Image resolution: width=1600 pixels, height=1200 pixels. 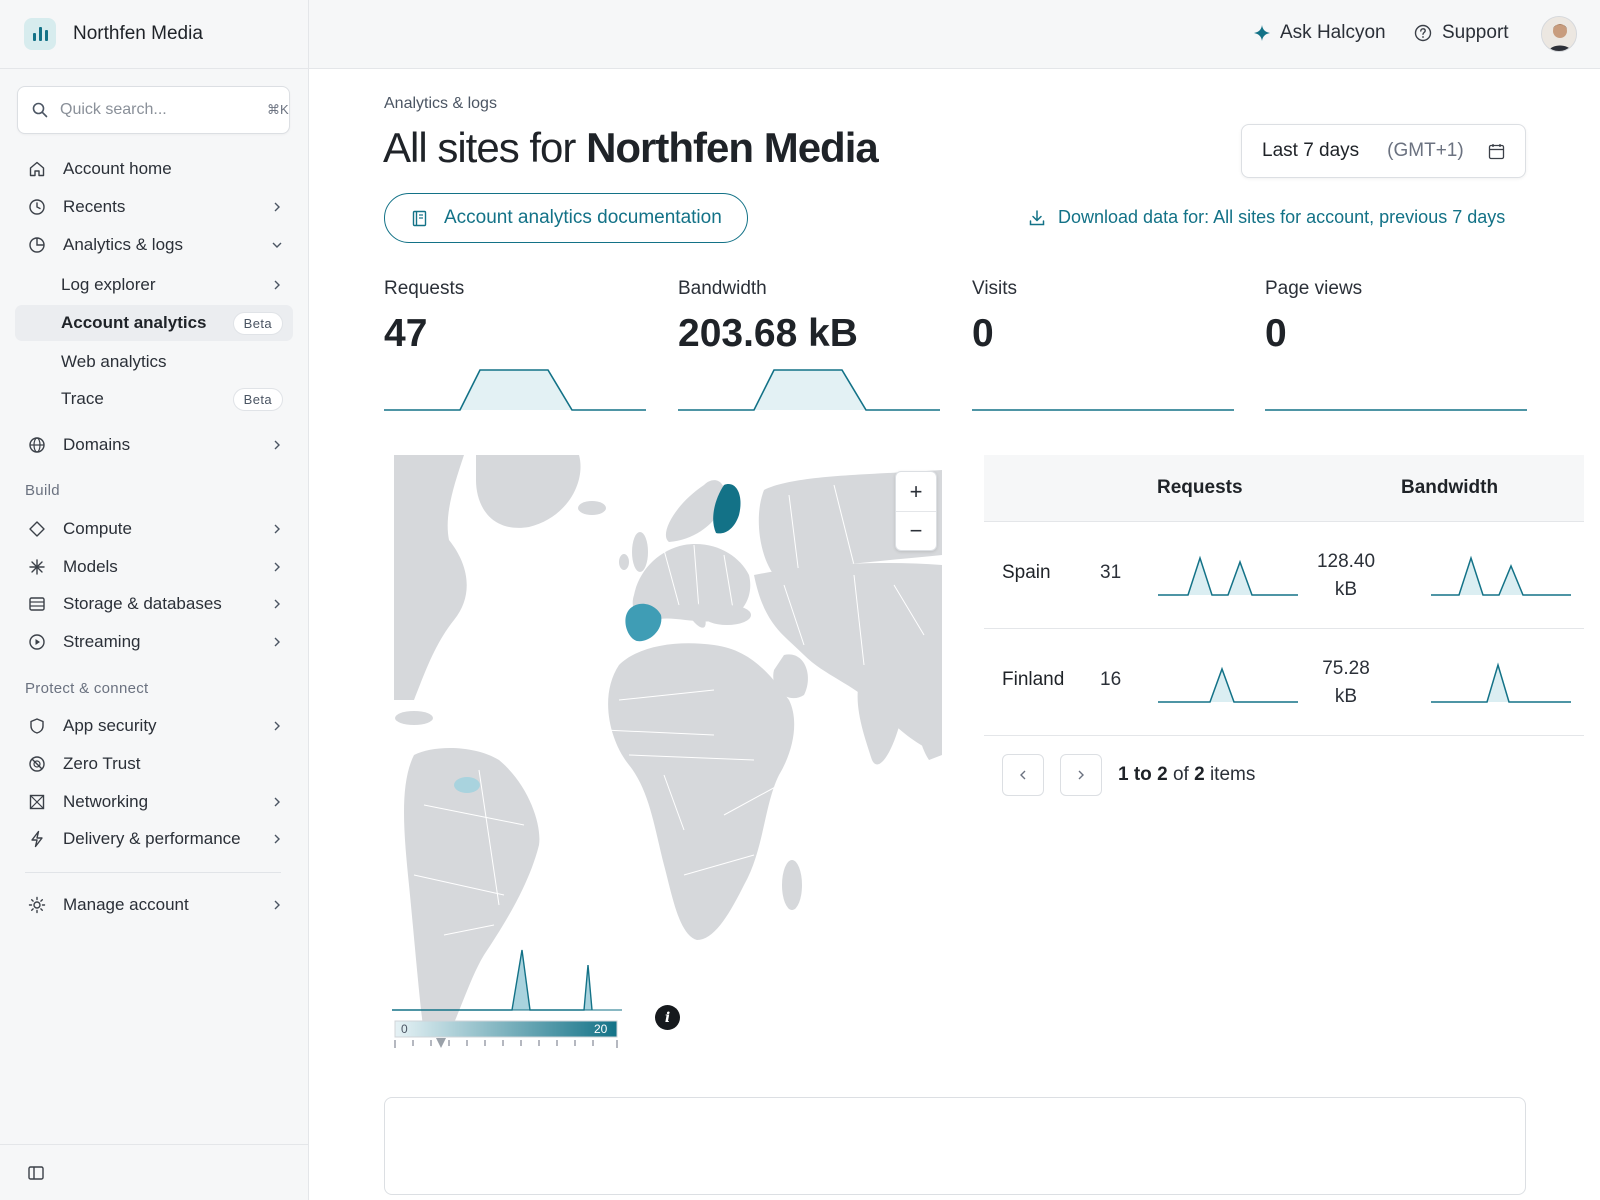 I want to click on search-icon, so click(x=40, y=110).